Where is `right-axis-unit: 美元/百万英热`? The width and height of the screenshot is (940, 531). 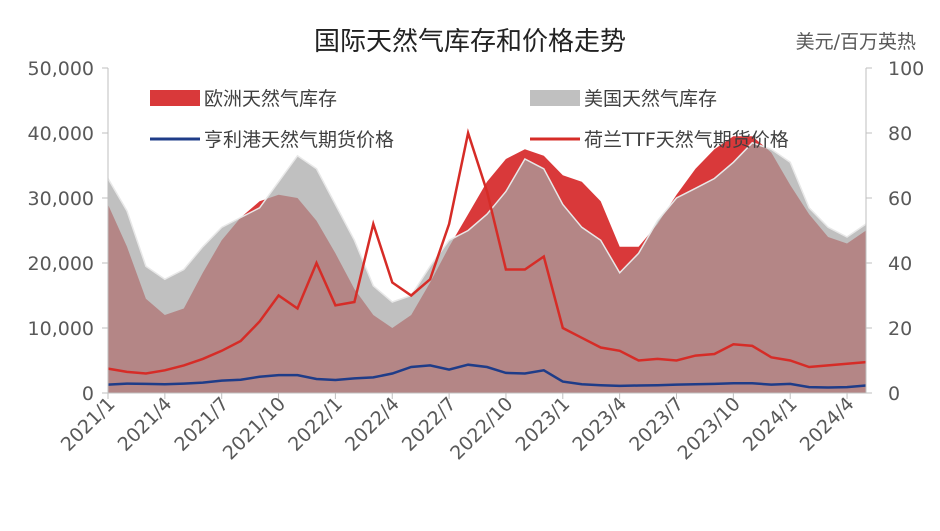
right-axis-unit: 美元/百万英热 is located at coordinates (856, 42).